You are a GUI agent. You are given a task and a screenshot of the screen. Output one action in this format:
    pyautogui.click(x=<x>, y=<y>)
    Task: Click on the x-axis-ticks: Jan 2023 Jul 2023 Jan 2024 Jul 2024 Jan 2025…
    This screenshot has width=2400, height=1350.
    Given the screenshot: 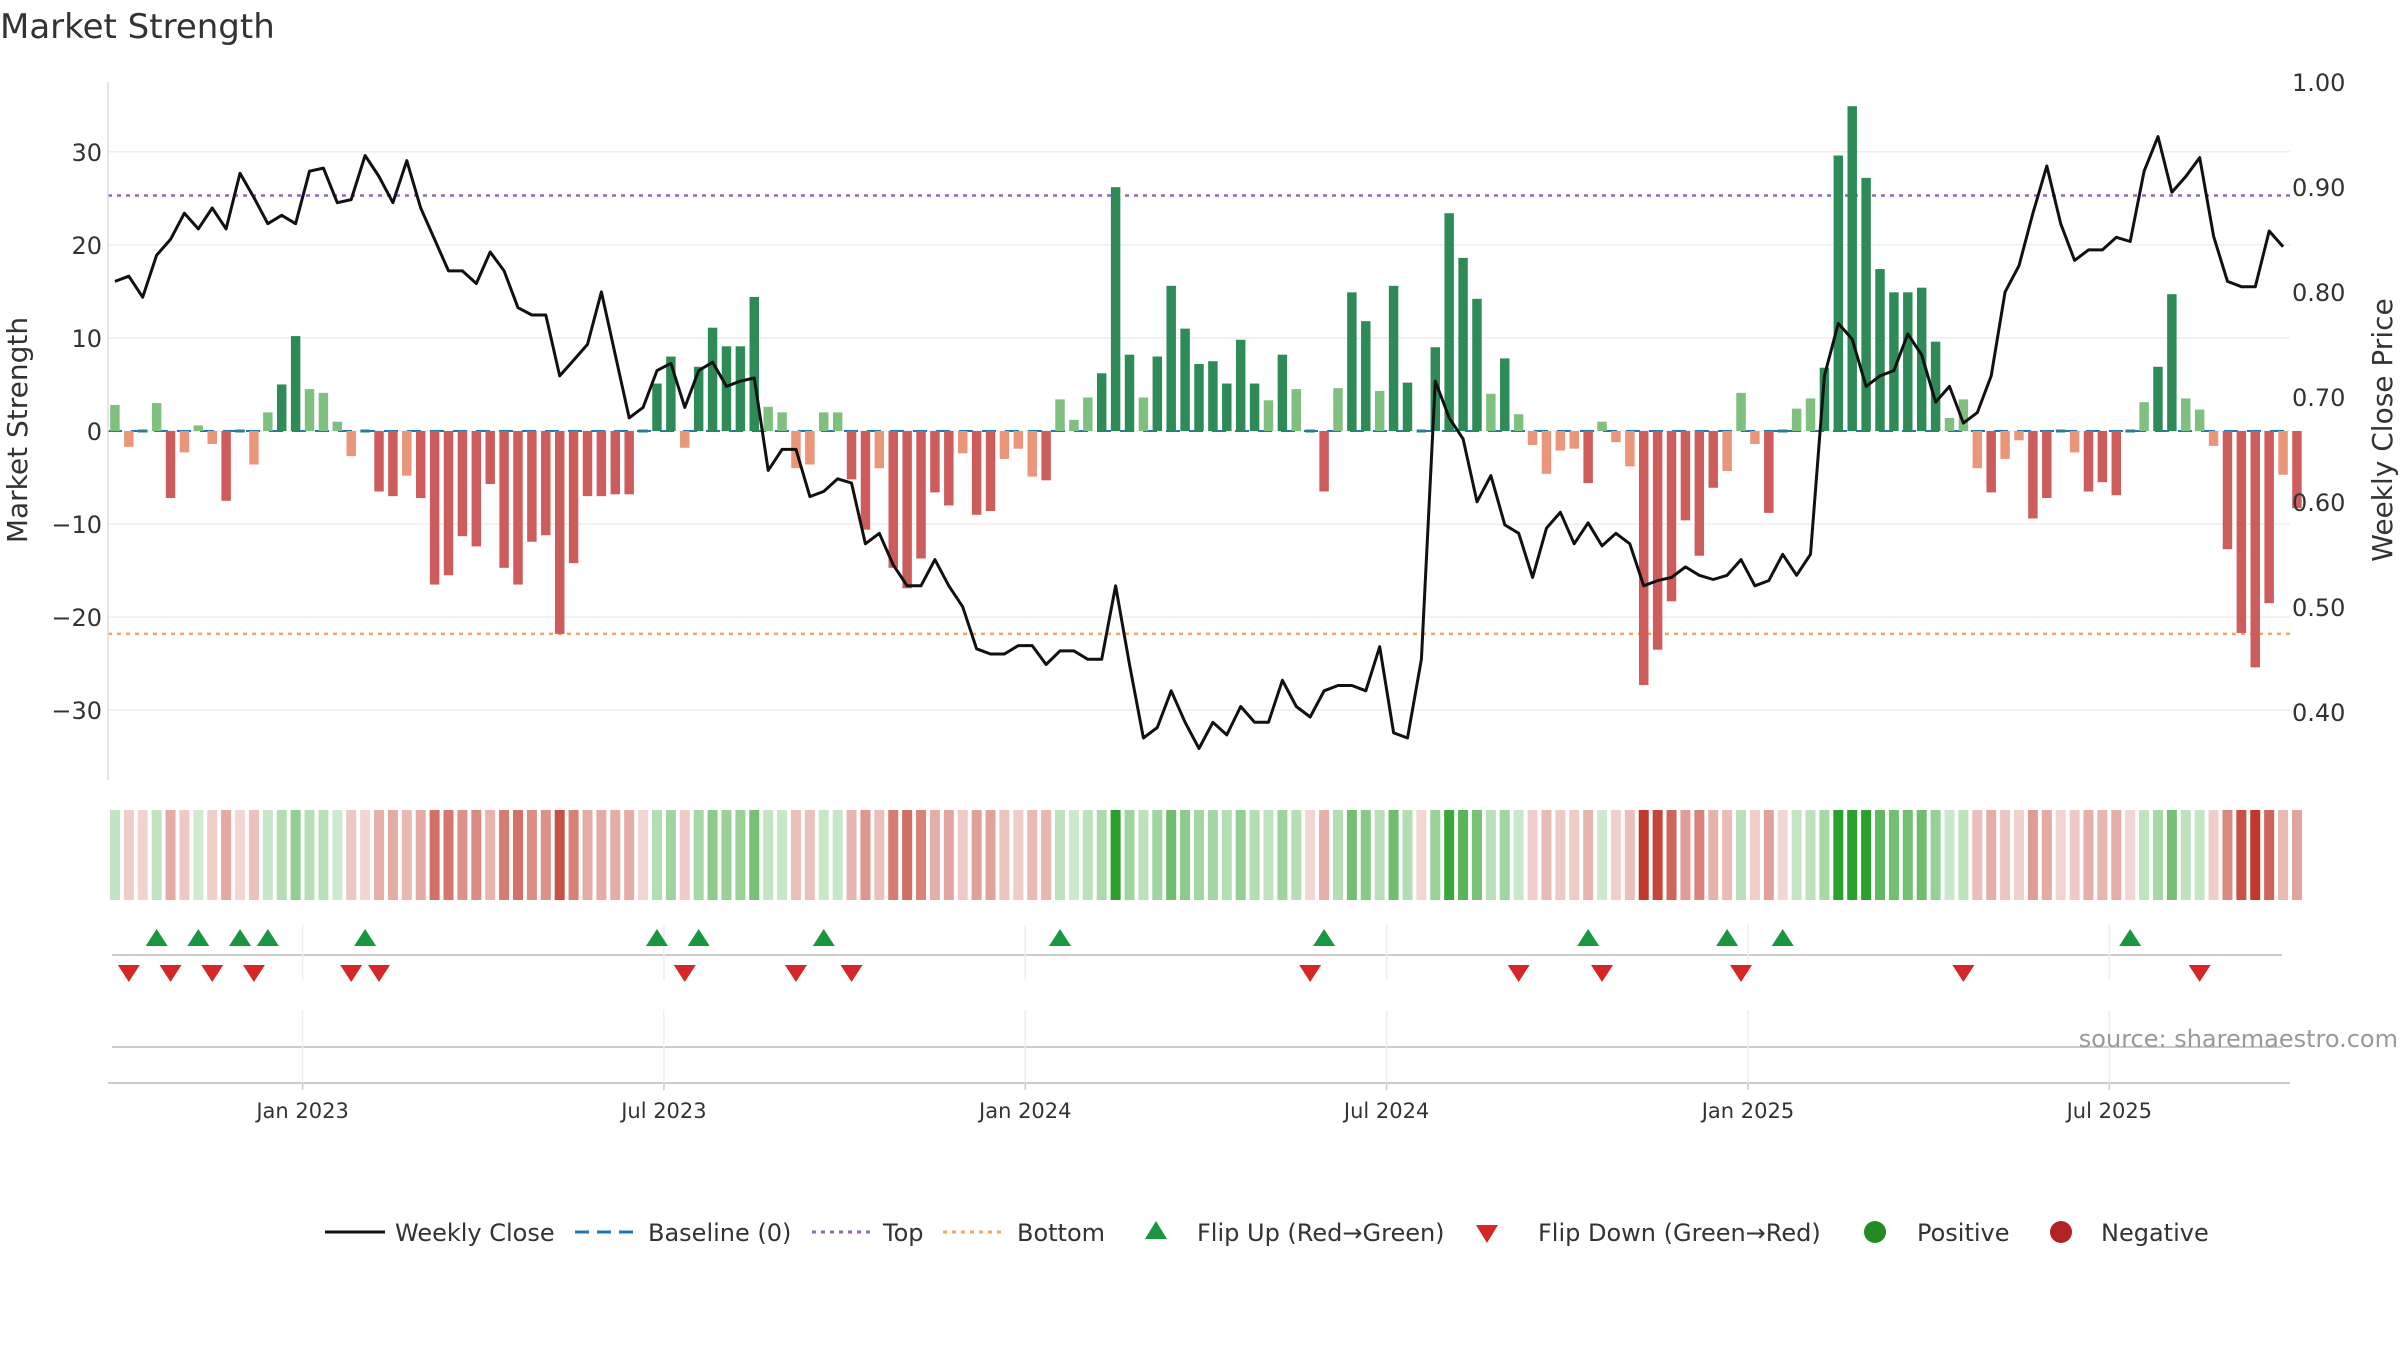 What is the action you would take?
    pyautogui.click(x=1203, y=1103)
    